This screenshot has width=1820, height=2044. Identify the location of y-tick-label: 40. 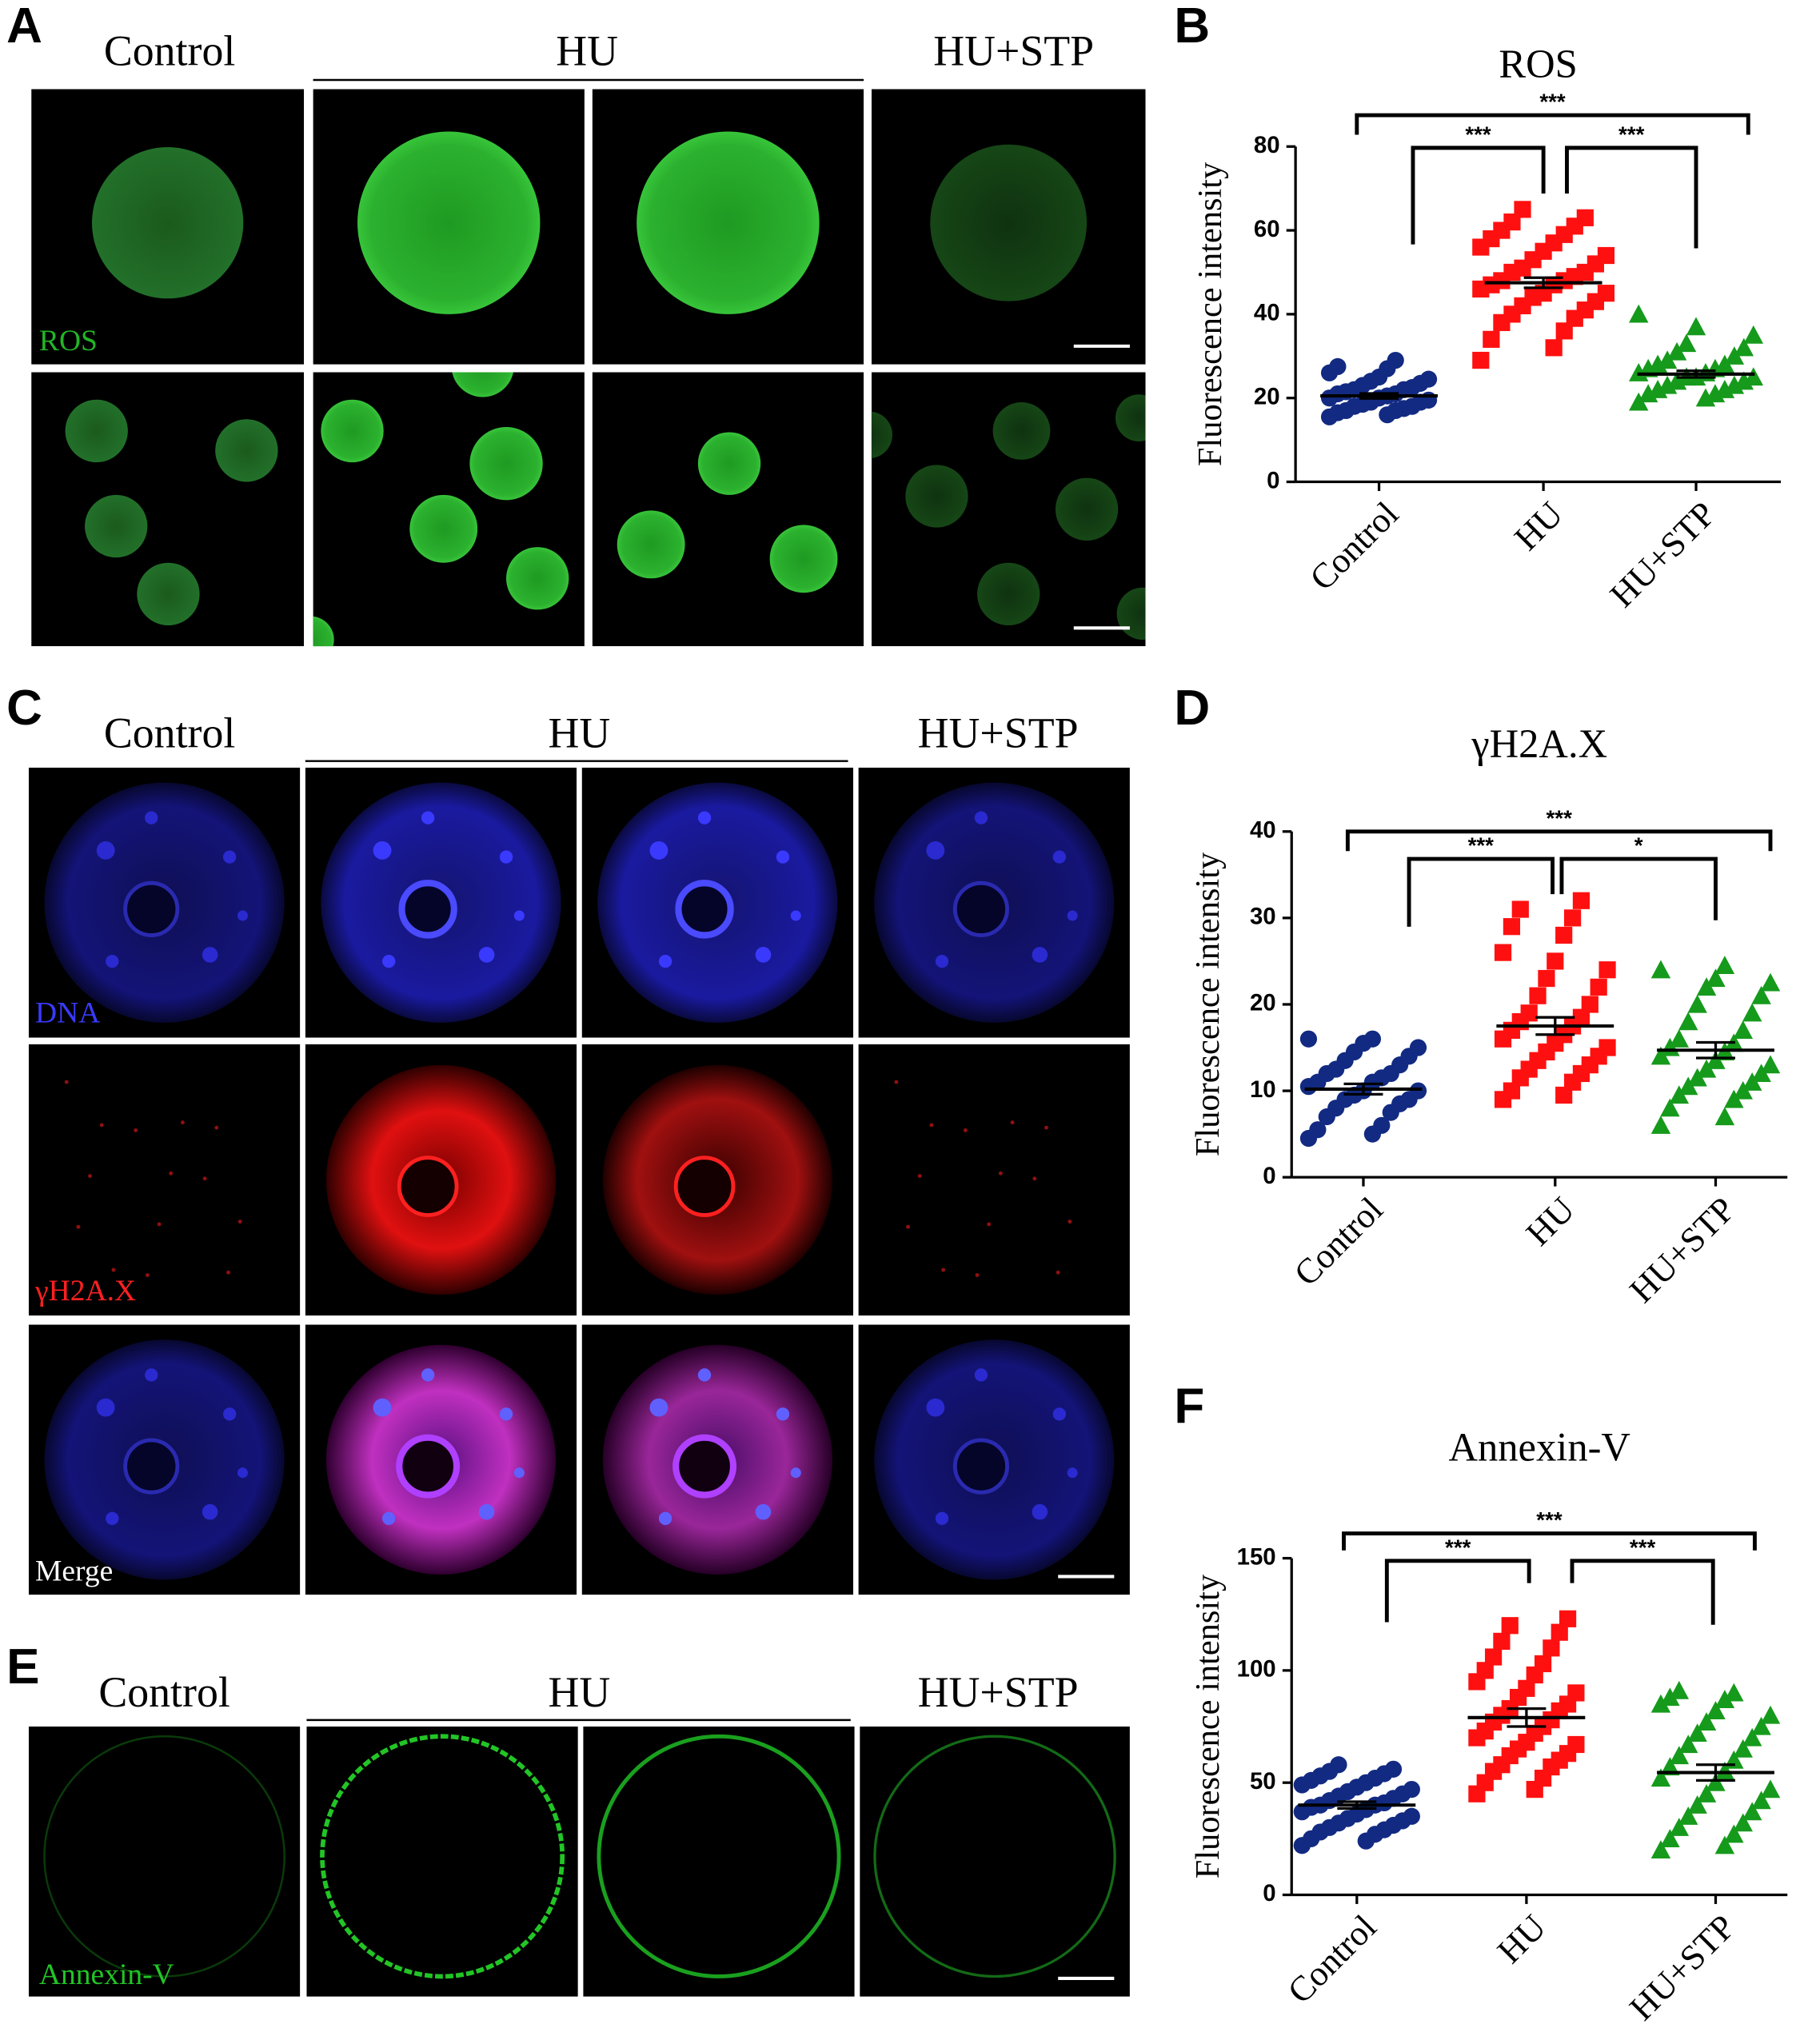
(1263, 830).